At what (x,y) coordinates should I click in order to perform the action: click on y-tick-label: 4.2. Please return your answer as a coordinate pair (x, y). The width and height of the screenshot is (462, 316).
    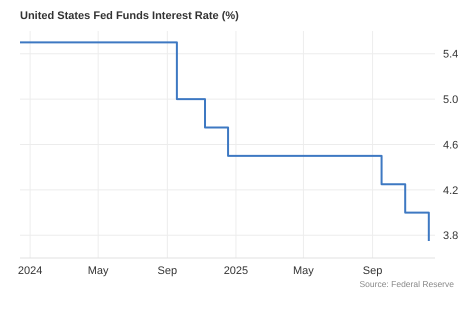
    Looking at the image, I should click on (450, 190).